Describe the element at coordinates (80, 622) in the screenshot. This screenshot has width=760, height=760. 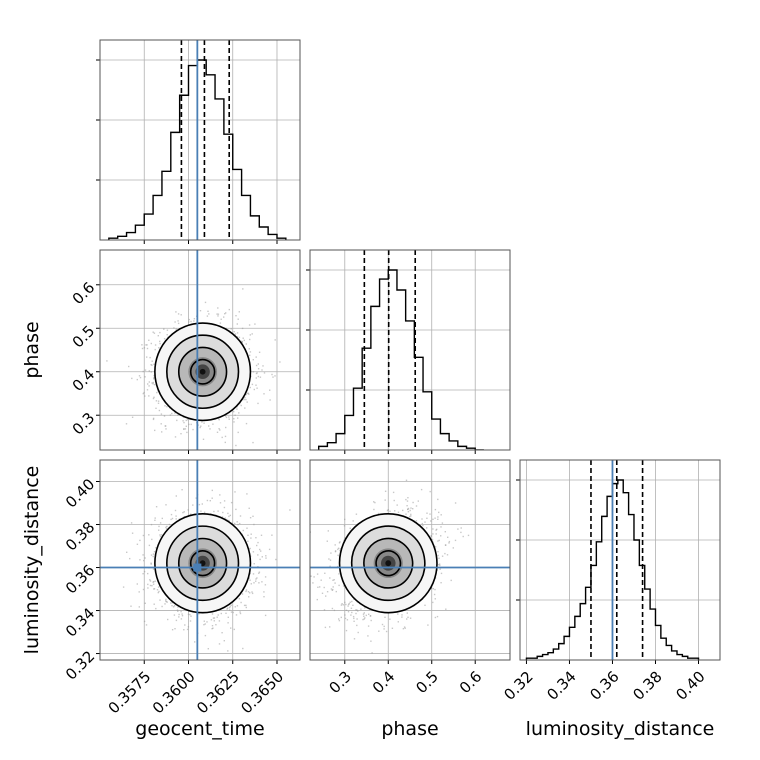
I see `y-tick-label: 0.34` at that location.